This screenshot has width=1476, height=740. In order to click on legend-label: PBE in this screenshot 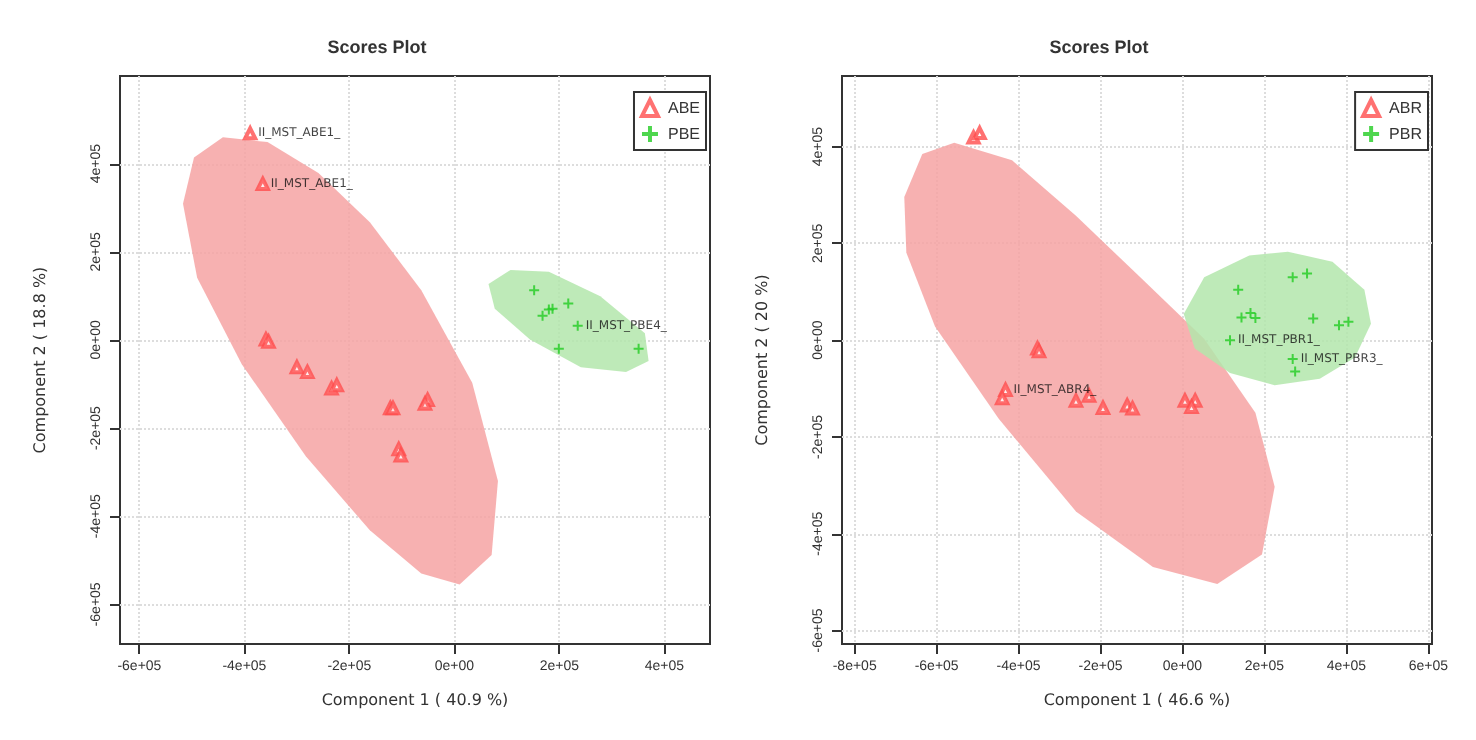, I will do `click(684, 134)`.